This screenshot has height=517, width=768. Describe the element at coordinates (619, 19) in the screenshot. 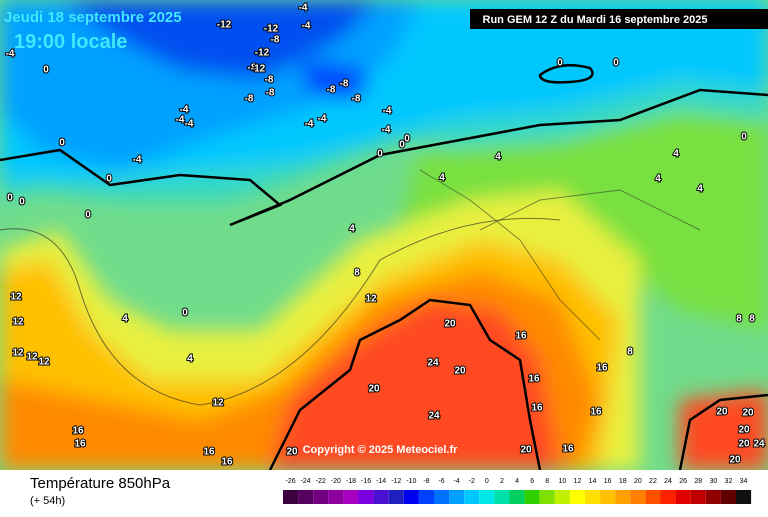

I see `run-box` at that location.